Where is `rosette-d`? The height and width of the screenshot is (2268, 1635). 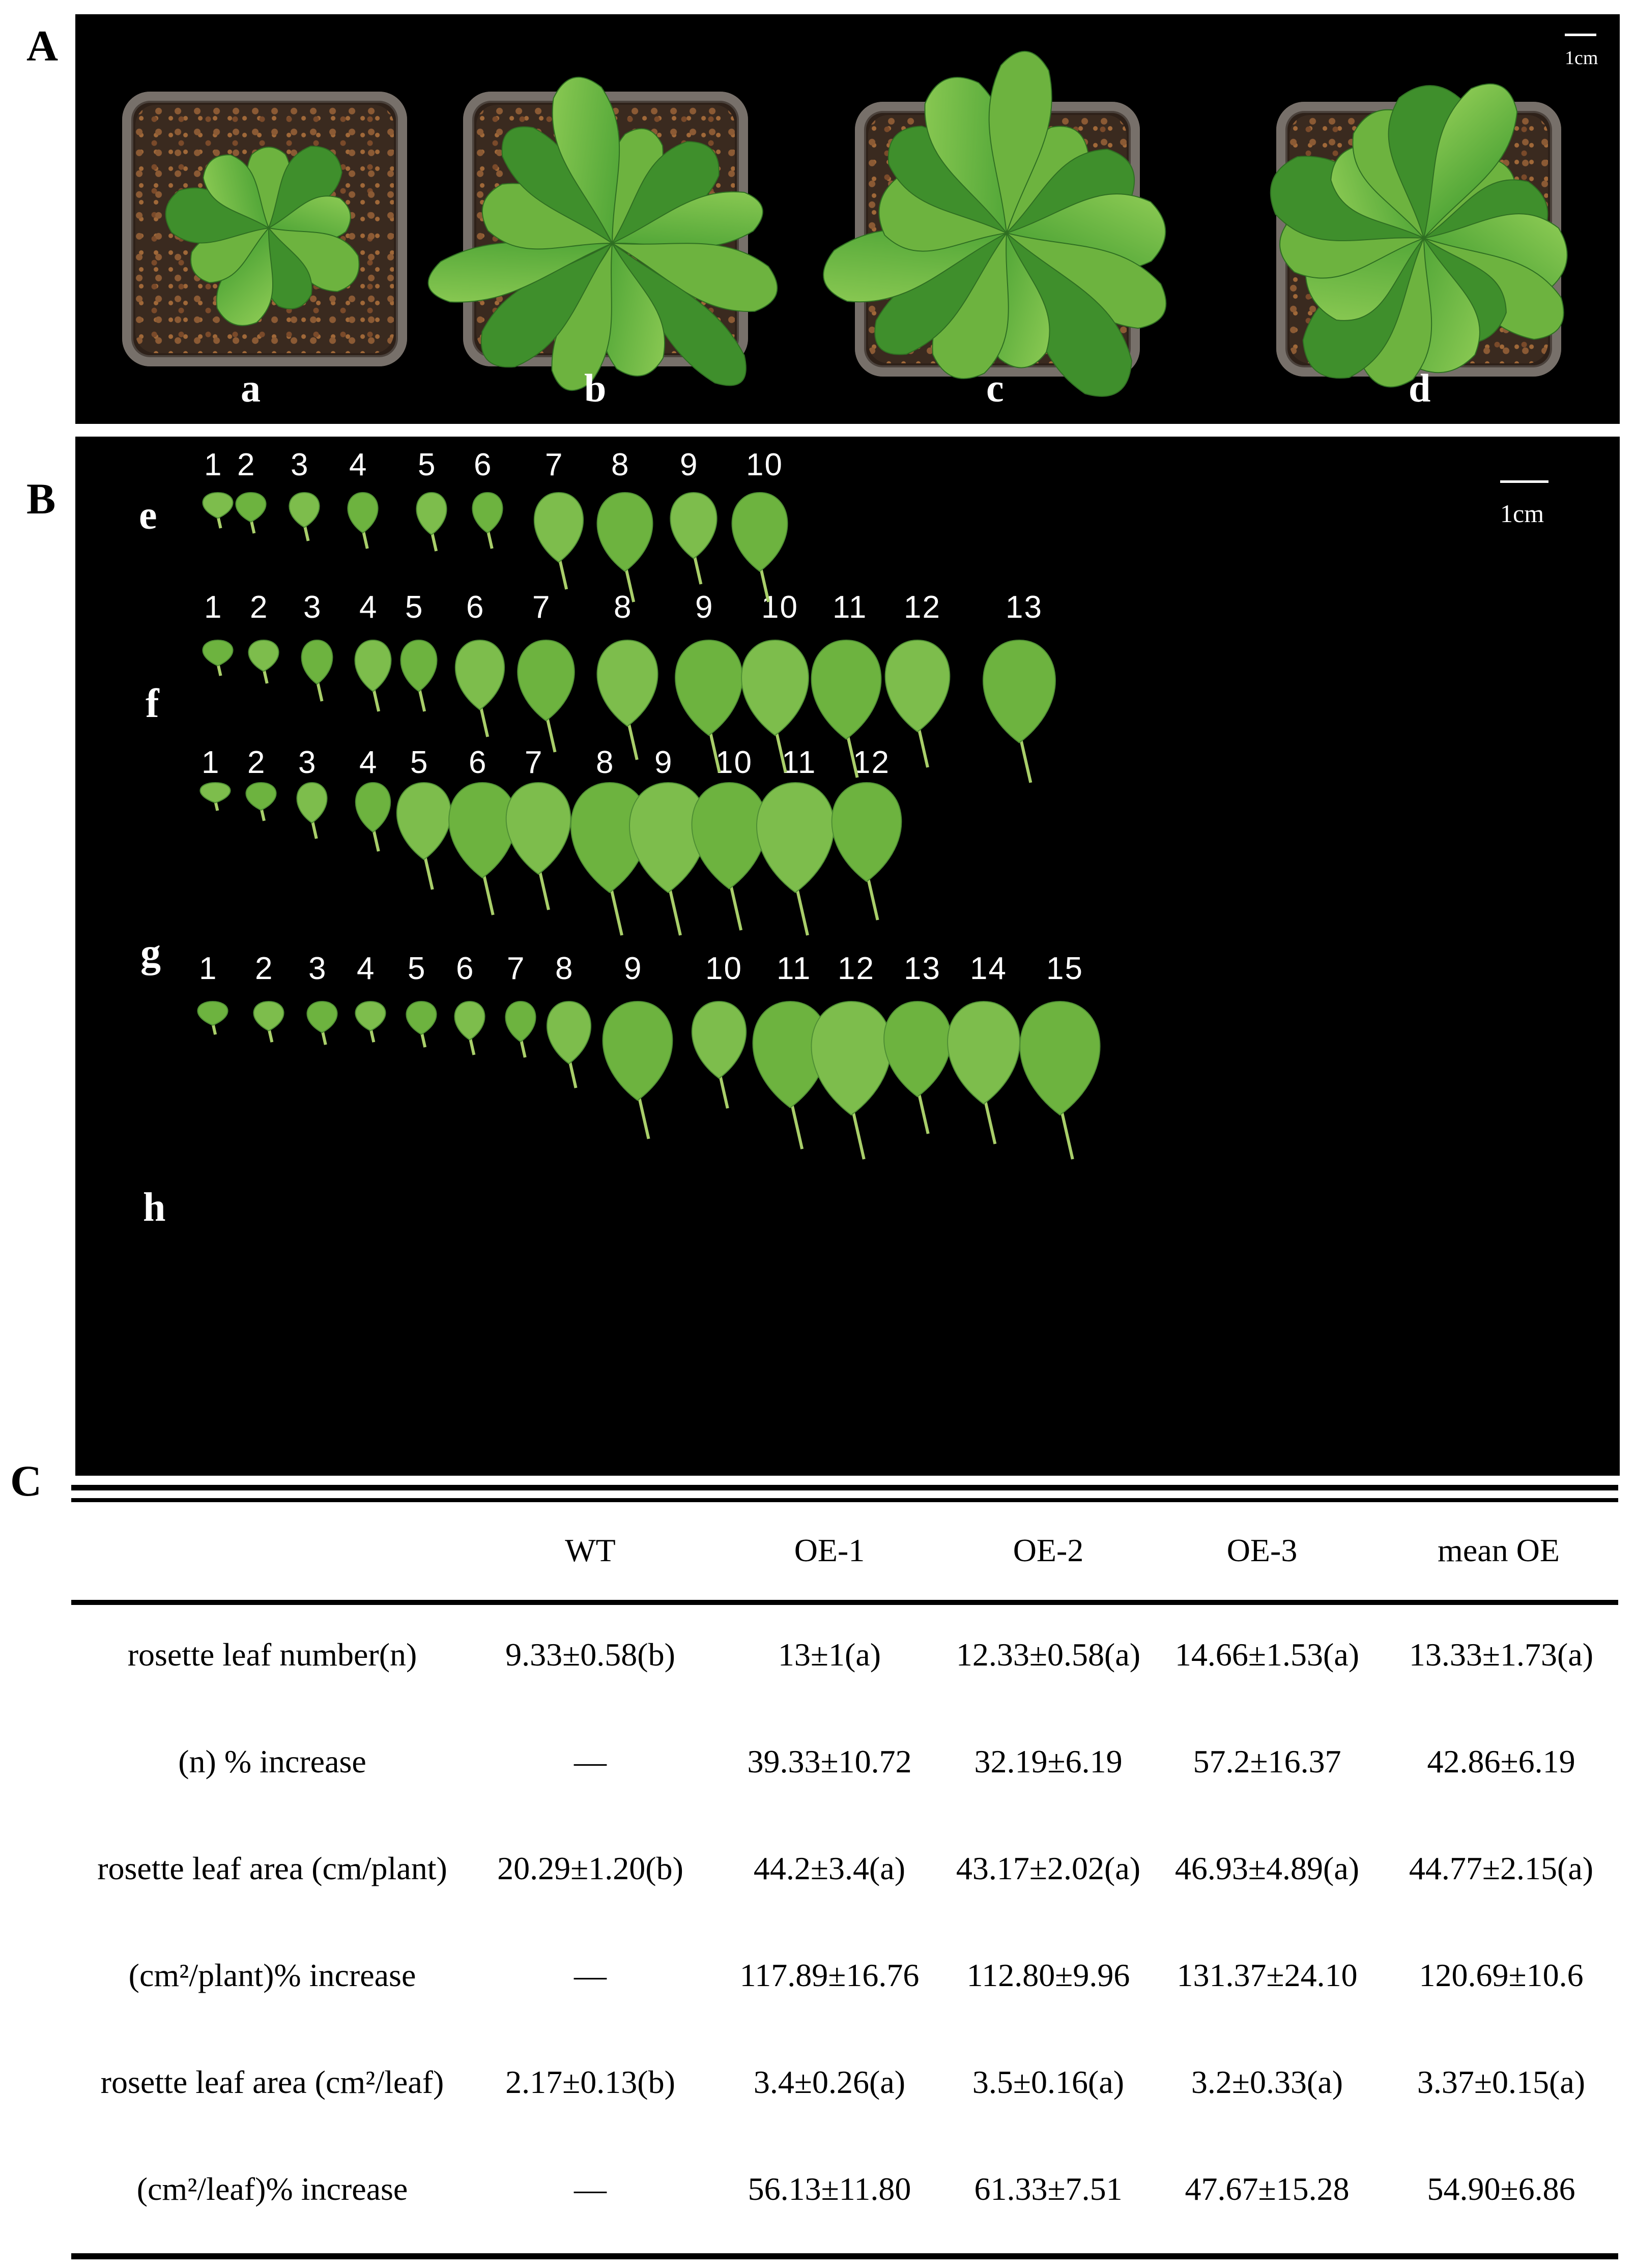
rosette-d is located at coordinates (1419, 236).